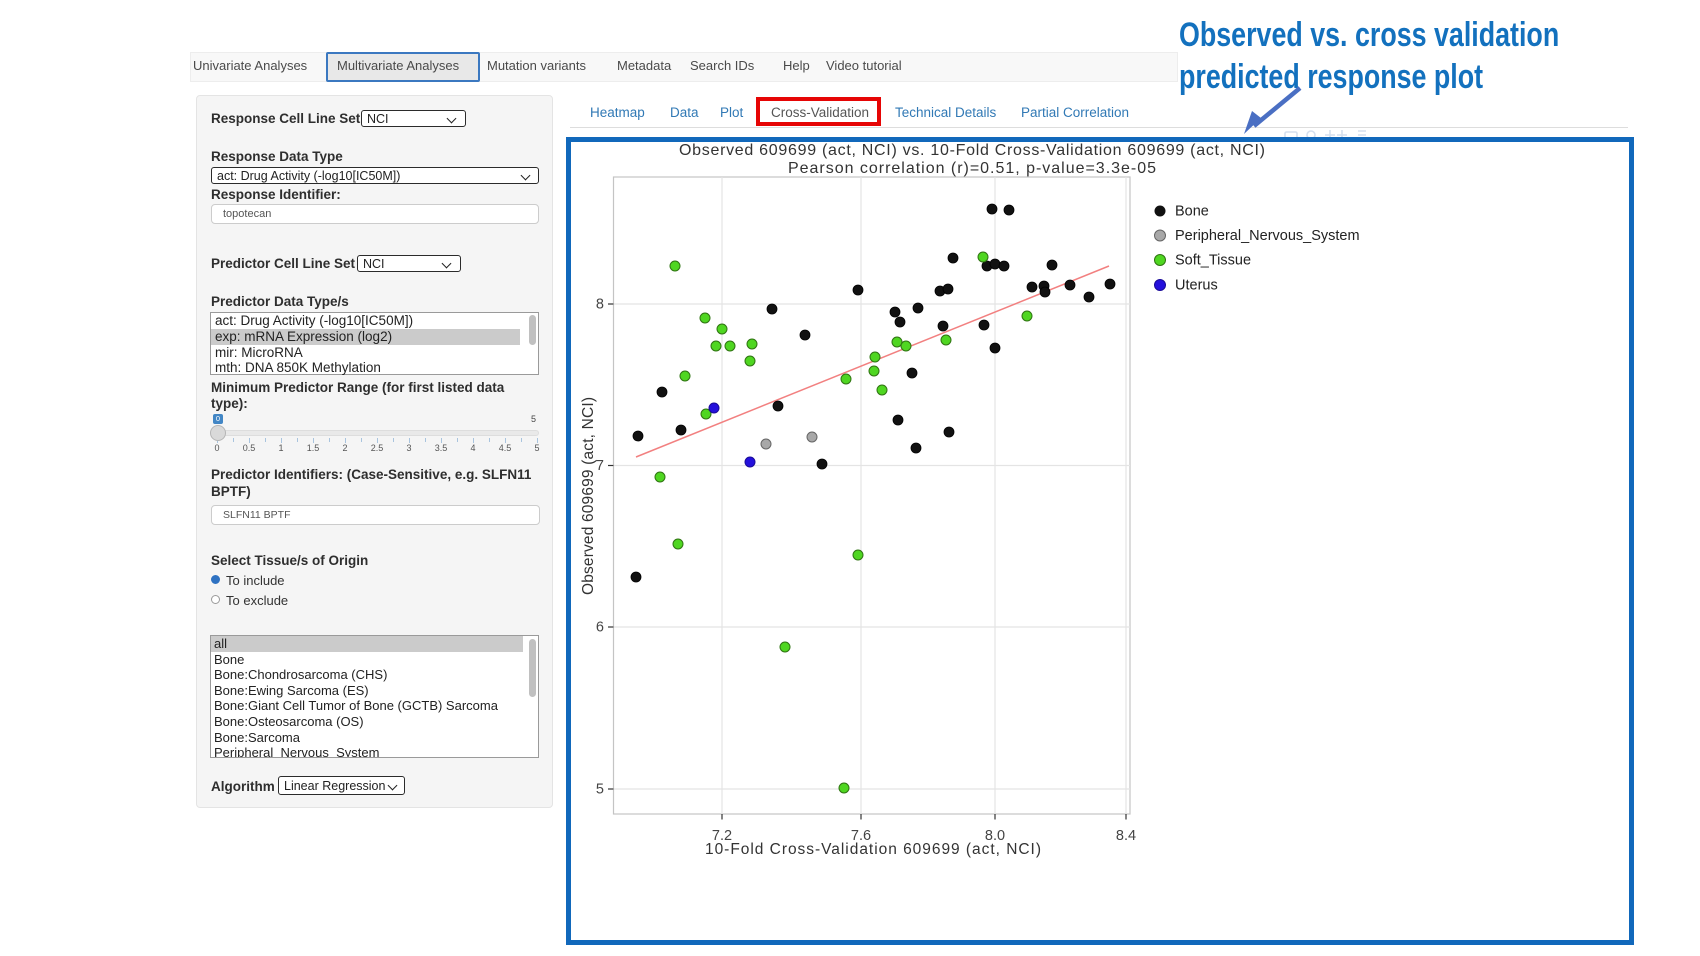 This screenshot has width=1700, height=956. Describe the element at coordinates (995, 836) in the screenshot. I see `svg-text: 8.0` at that location.